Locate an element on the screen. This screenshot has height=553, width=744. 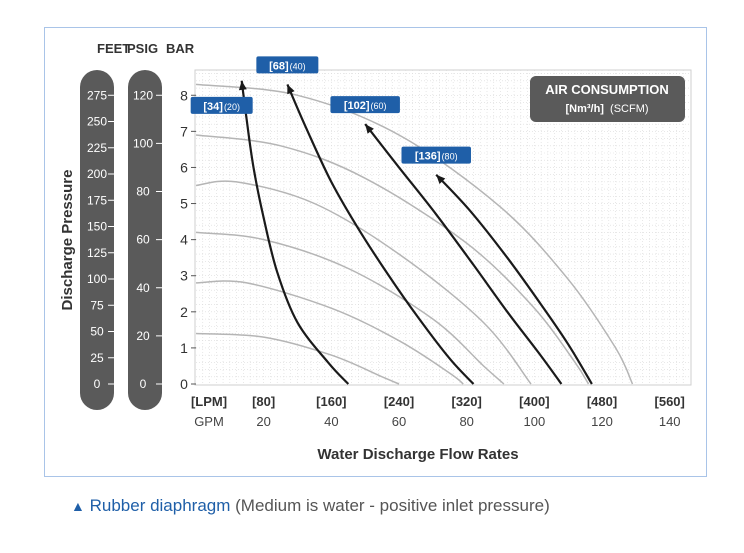
curve-label-nm3h: [136] is located at coordinates (428, 157).